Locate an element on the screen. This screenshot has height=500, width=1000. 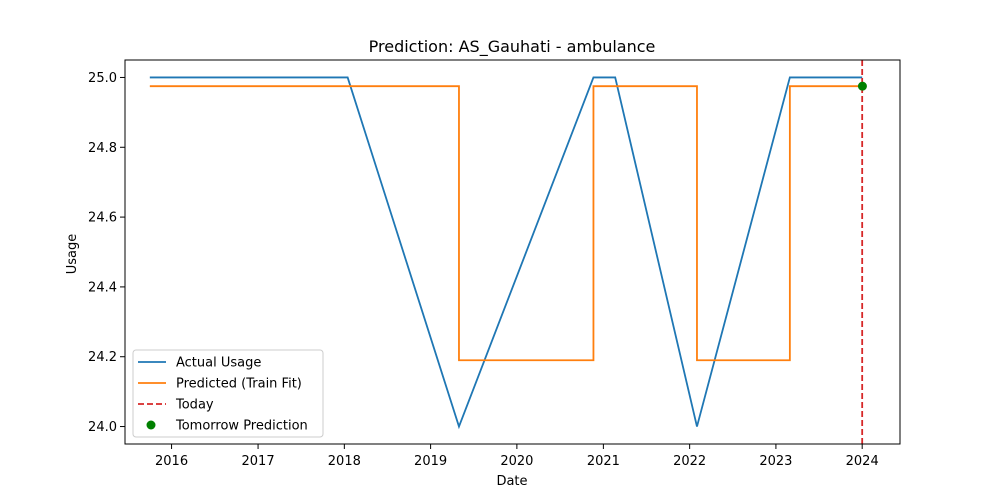
legend-box is located at coordinates (228, 393).